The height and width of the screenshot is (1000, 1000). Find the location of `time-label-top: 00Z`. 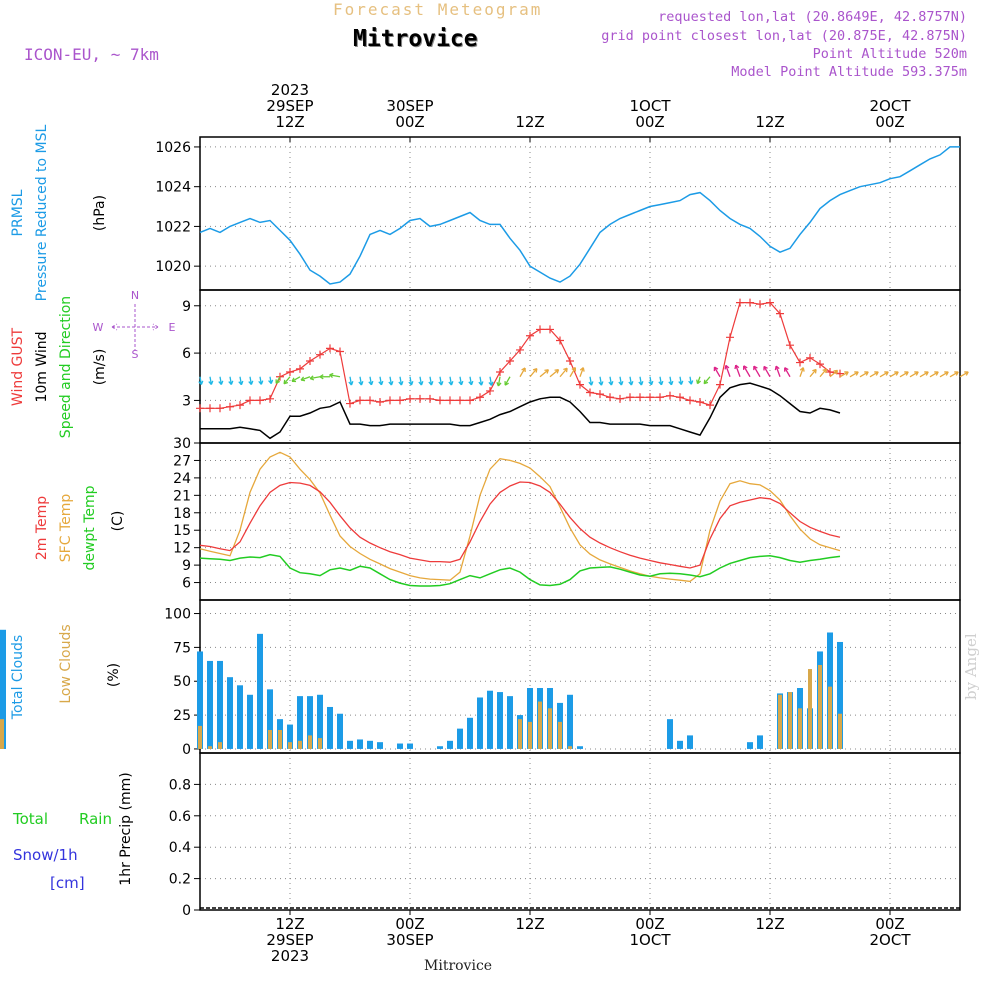

time-label-top: 00Z is located at coordinates (409, 122).